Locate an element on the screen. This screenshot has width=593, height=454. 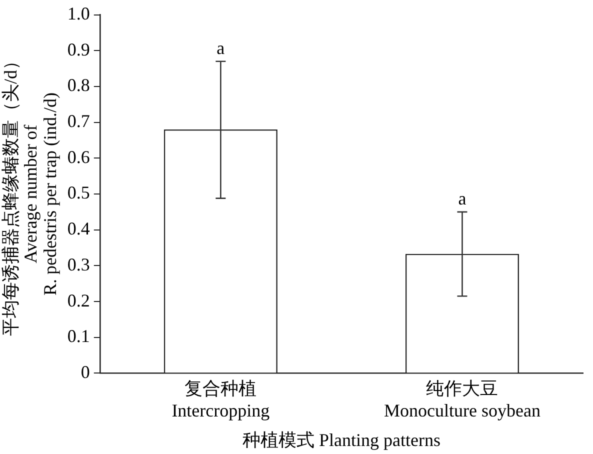
y-tick-label: 0.3 is located at coordinates (78, 264).